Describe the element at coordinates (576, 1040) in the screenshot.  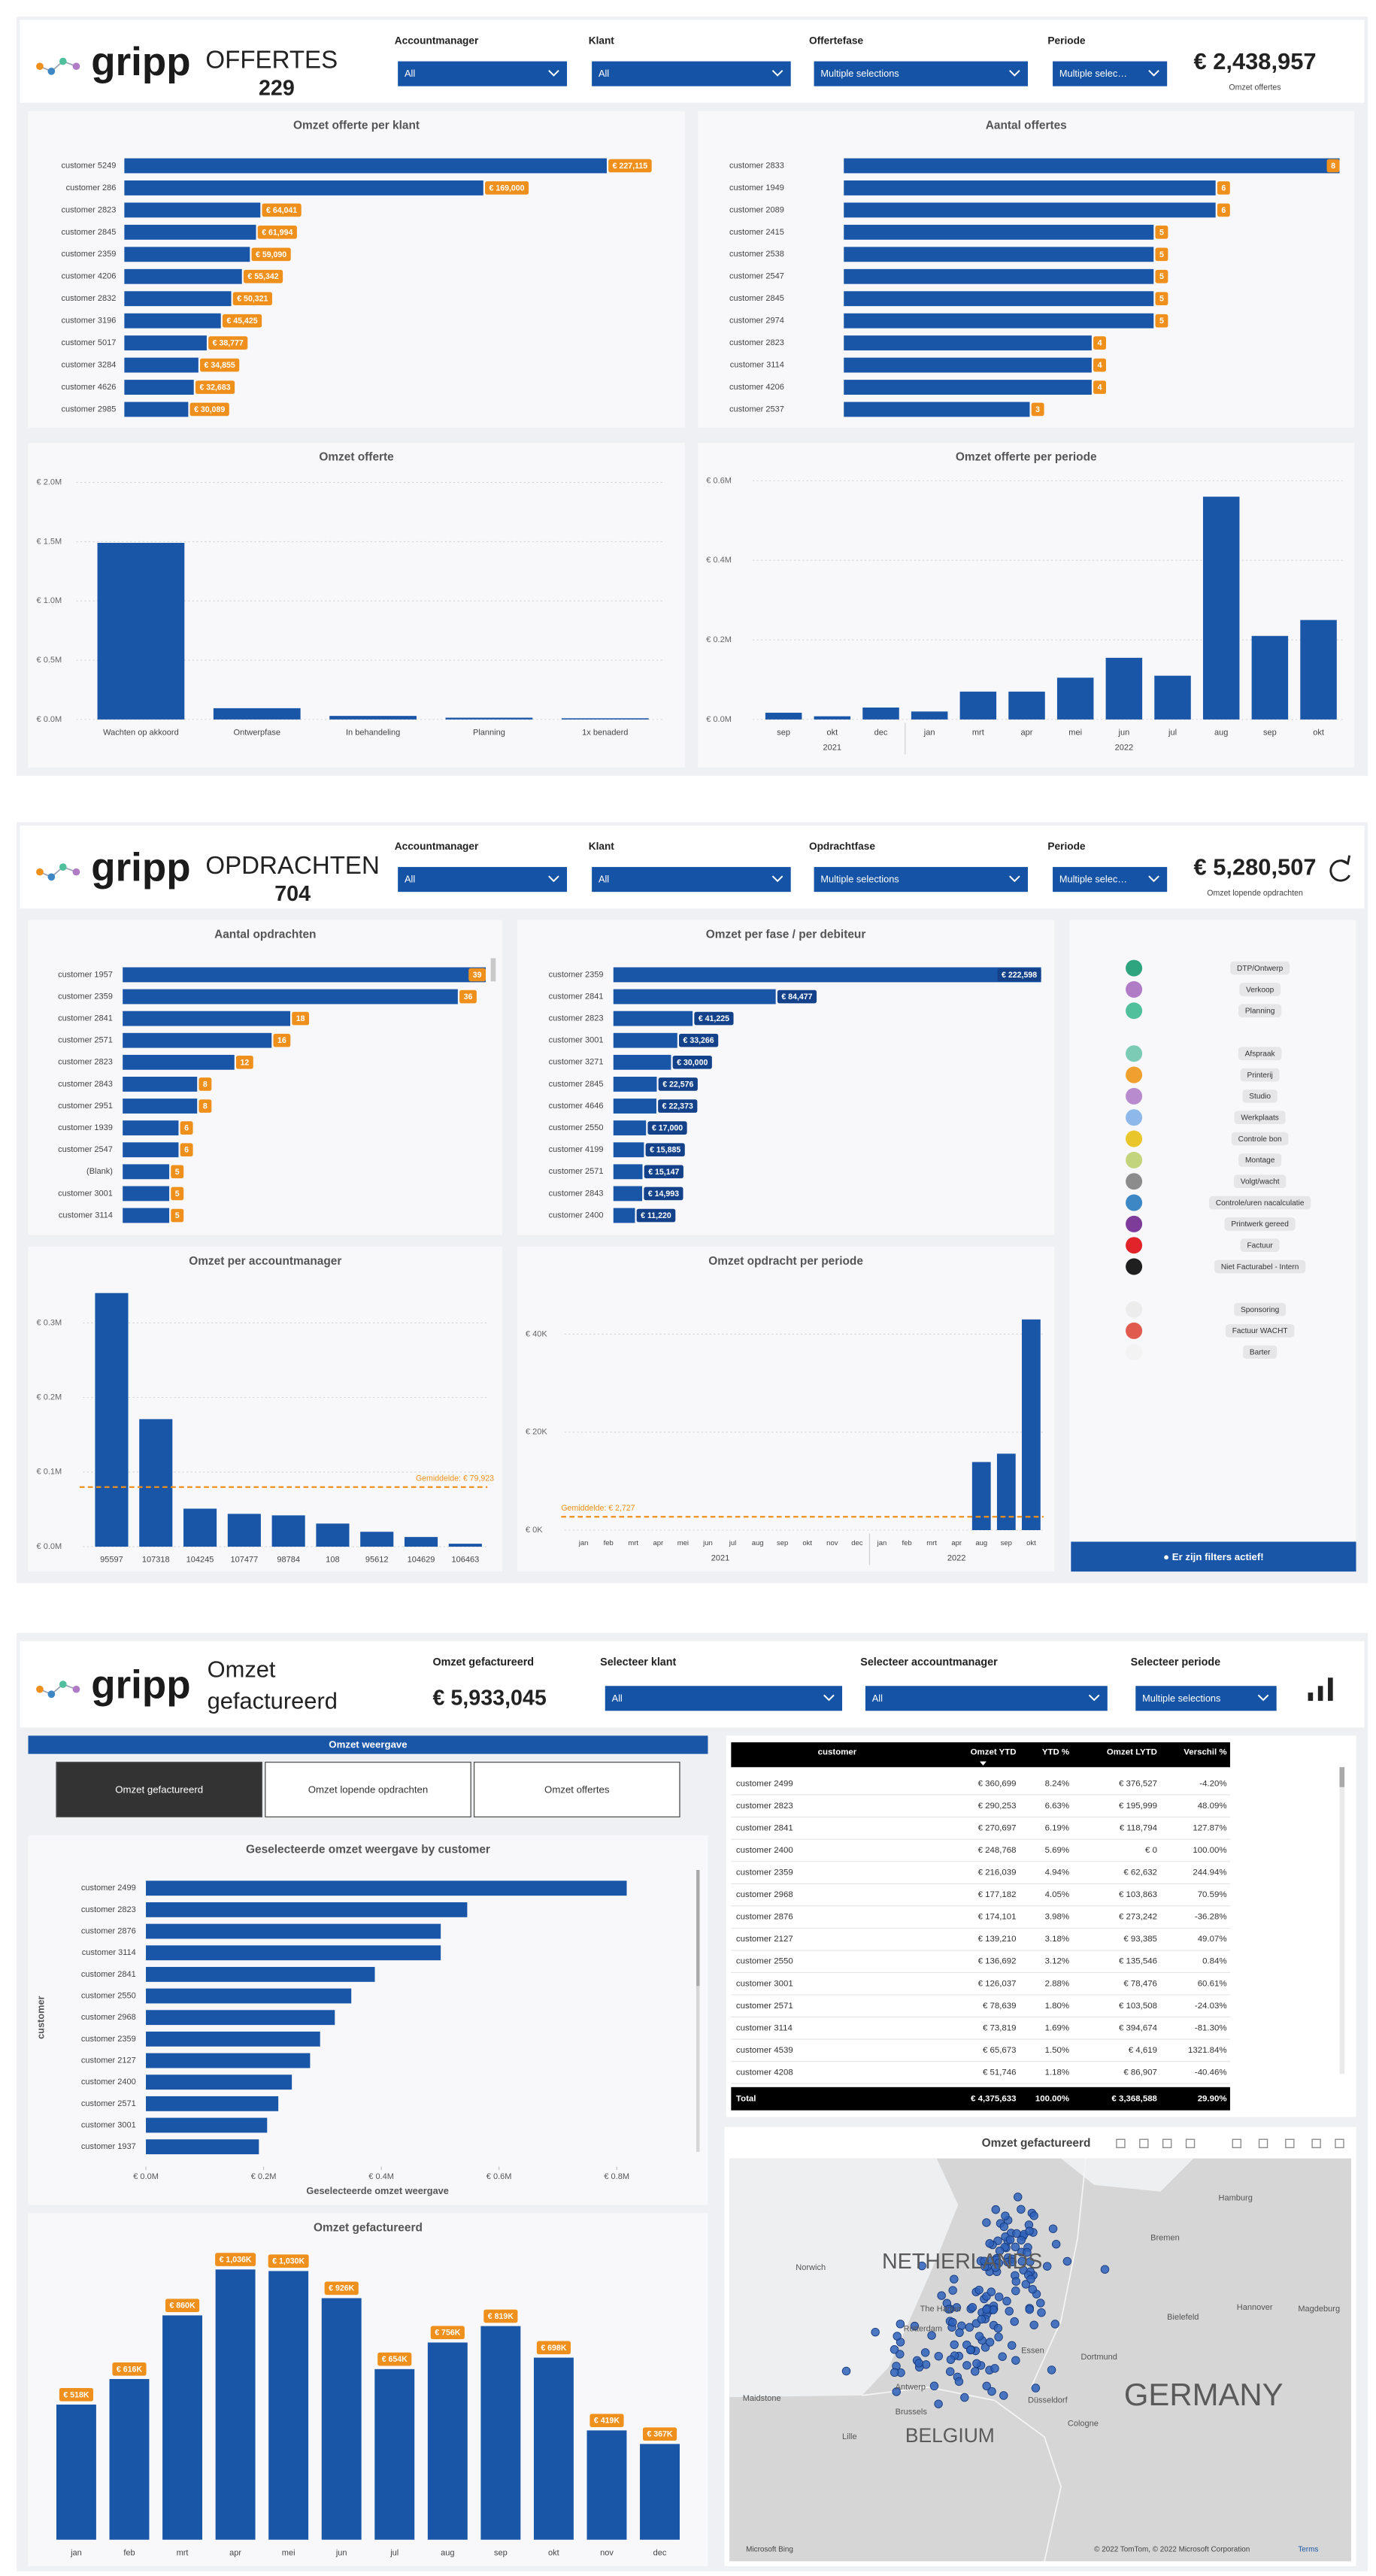
I see `category-label: customer 3001` at that location.